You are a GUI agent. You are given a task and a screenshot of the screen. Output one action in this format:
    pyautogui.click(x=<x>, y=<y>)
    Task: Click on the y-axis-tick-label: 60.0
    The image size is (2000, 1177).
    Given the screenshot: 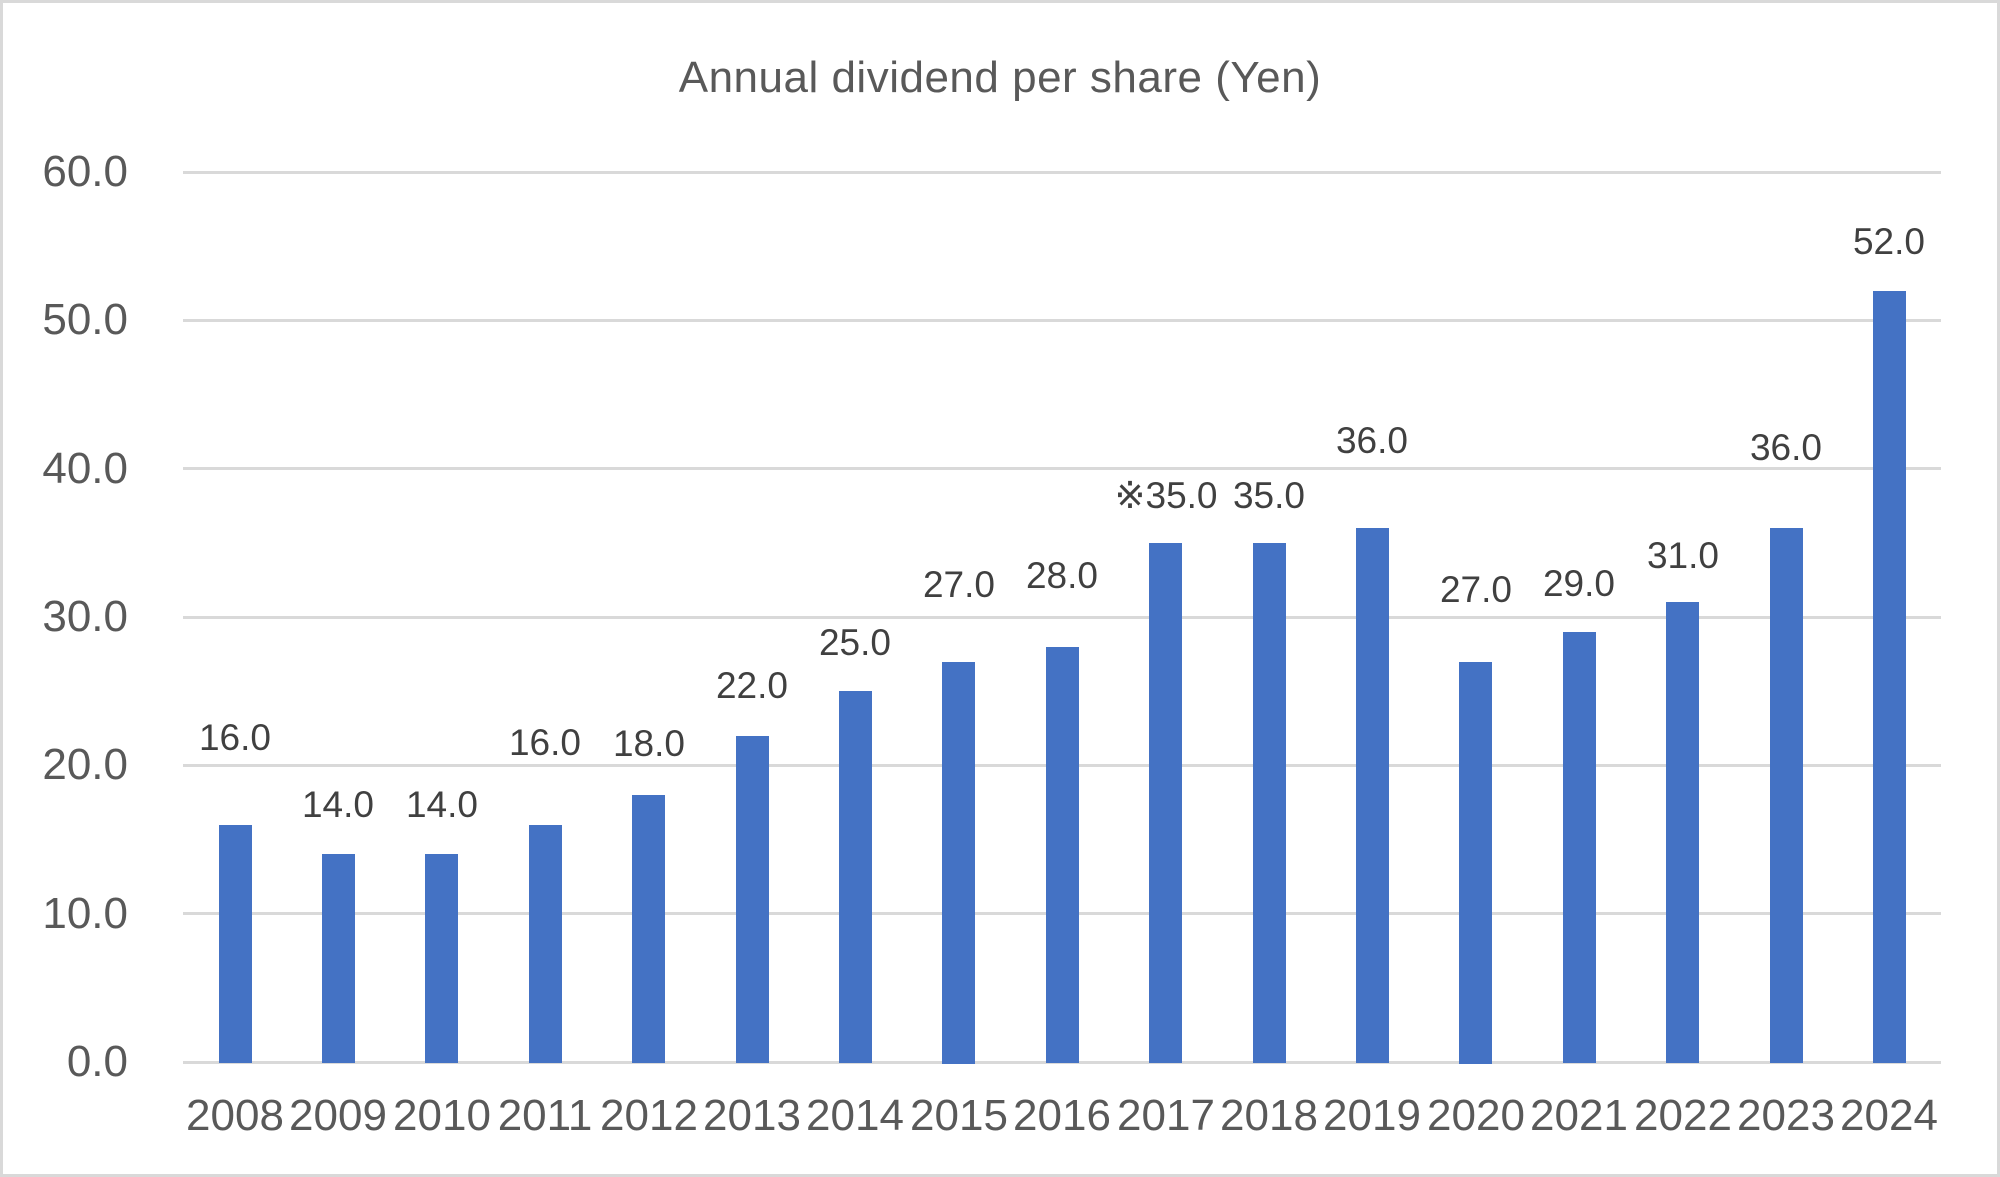 What is the action you would take?
    pyautogui.click(x=85, y=171)
    